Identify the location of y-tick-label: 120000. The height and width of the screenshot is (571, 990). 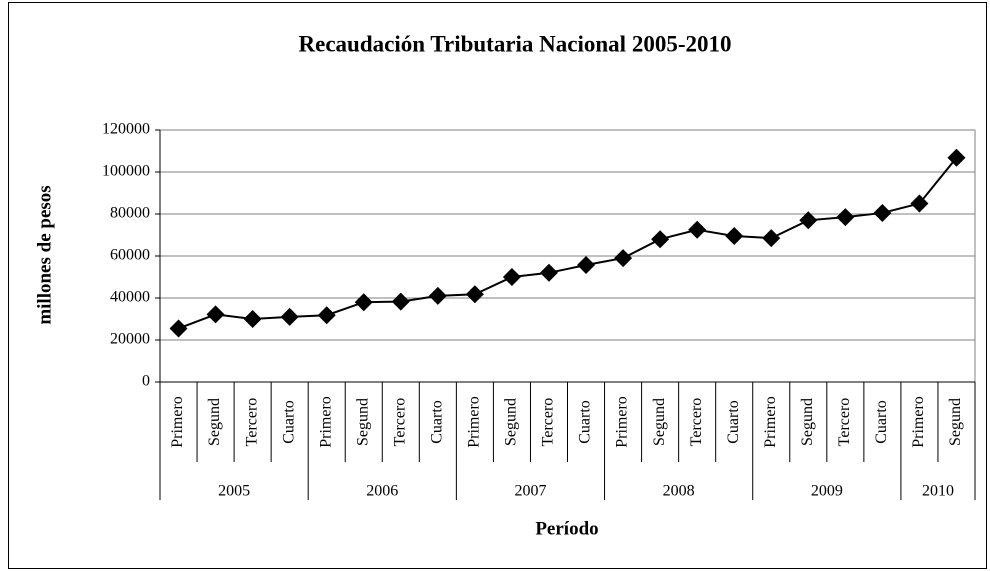
(126, 129).